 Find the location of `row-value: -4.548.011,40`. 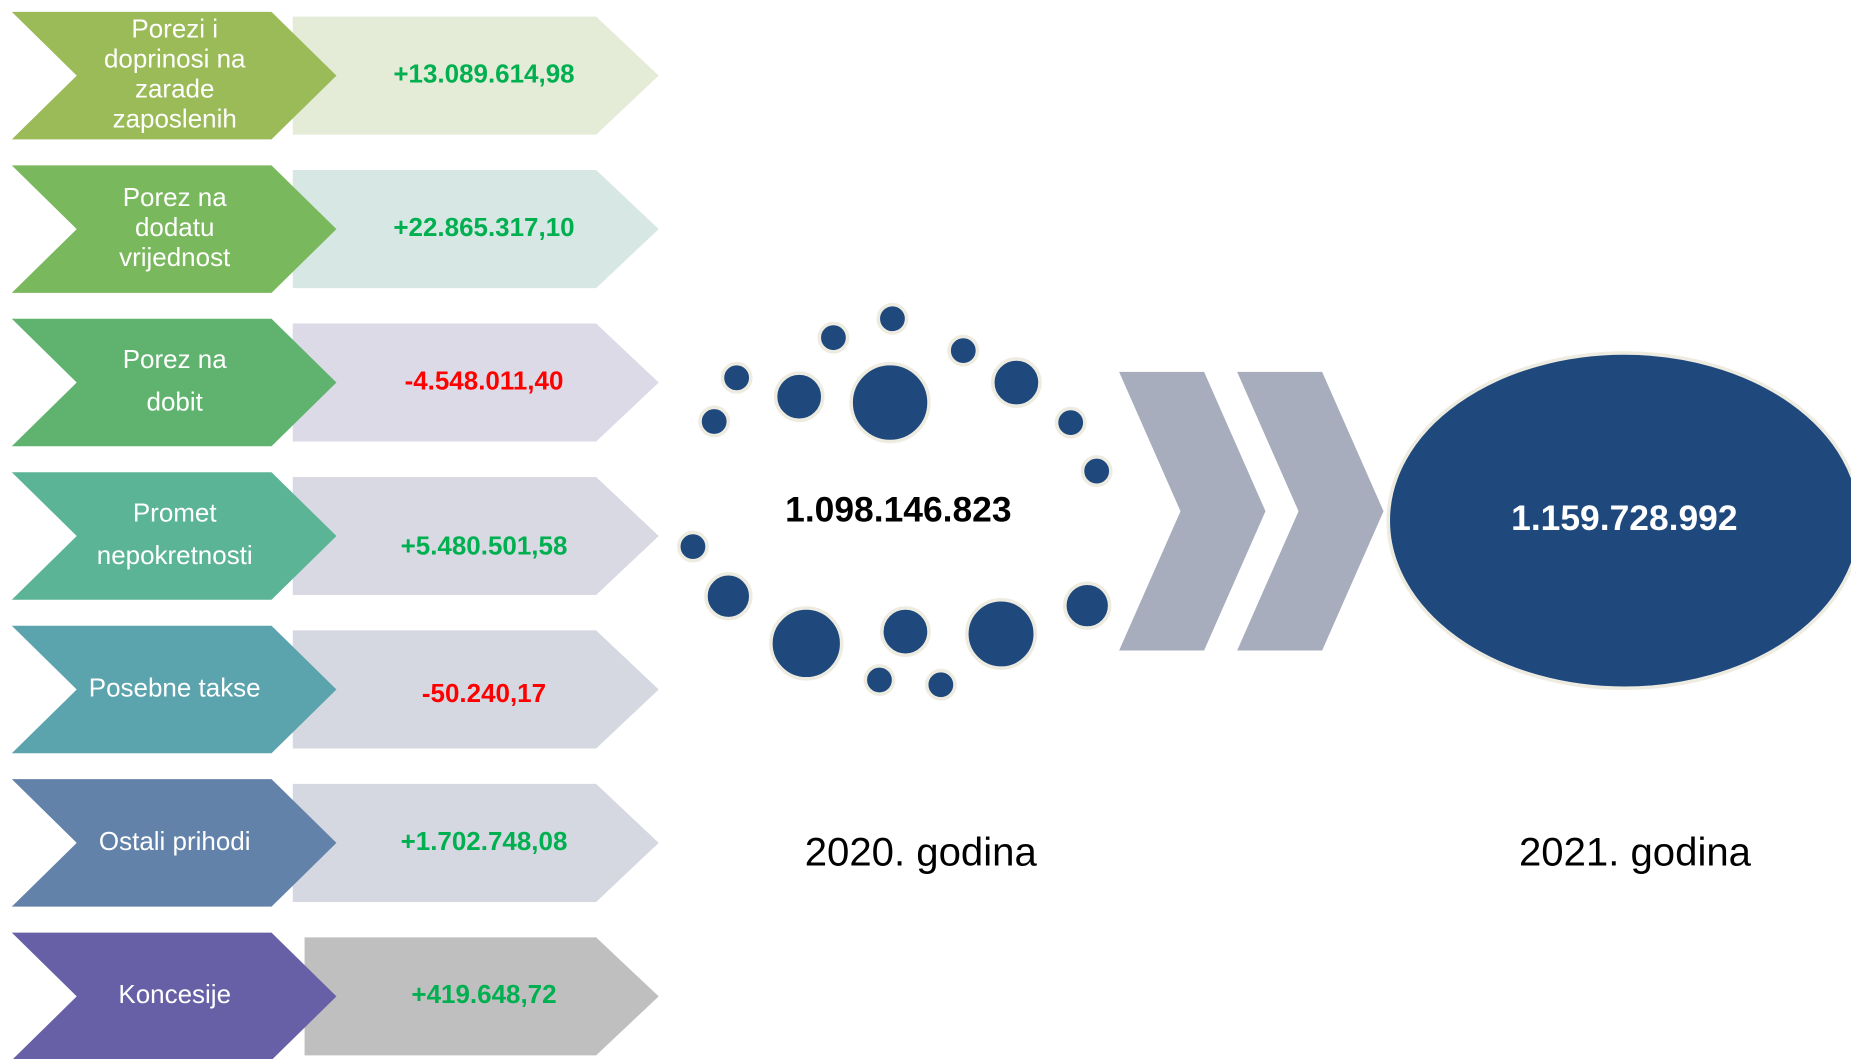

row-value: -4.548.011,40 is located at coordinates (484, 380).